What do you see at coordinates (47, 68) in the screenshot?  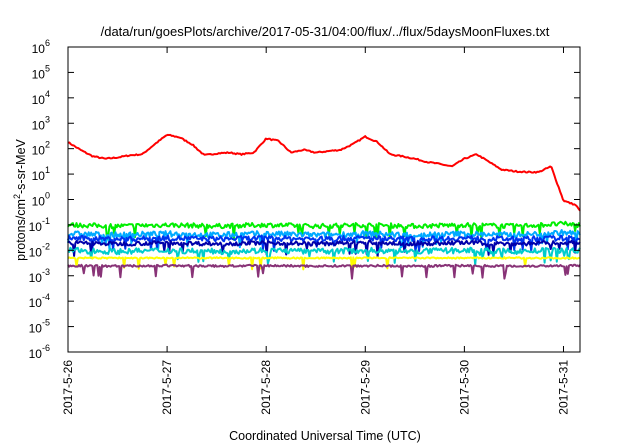 I see `y-tick-exponent: 5` at bounding box center [47, 68].